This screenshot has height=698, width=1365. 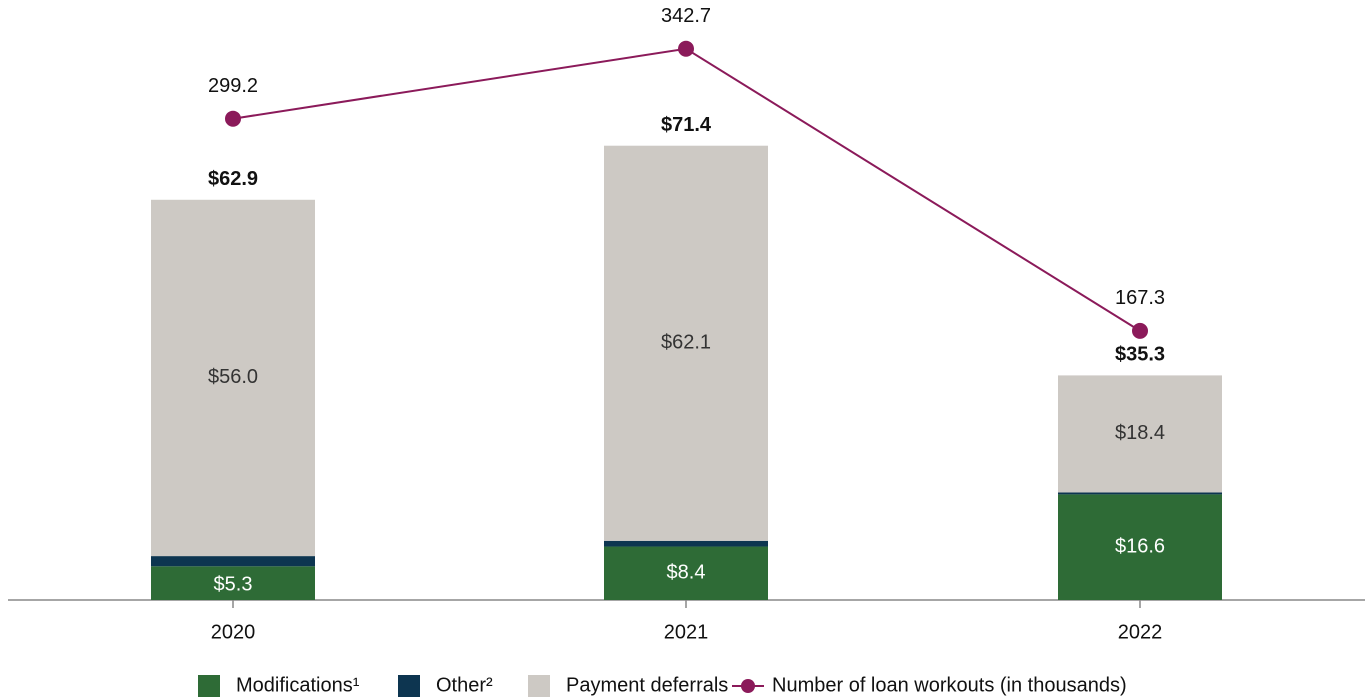 What do you see at coordinates (1140, 355) in the screenshot?
I see `total-label: $35.3` at bounding box center [1140, 355].